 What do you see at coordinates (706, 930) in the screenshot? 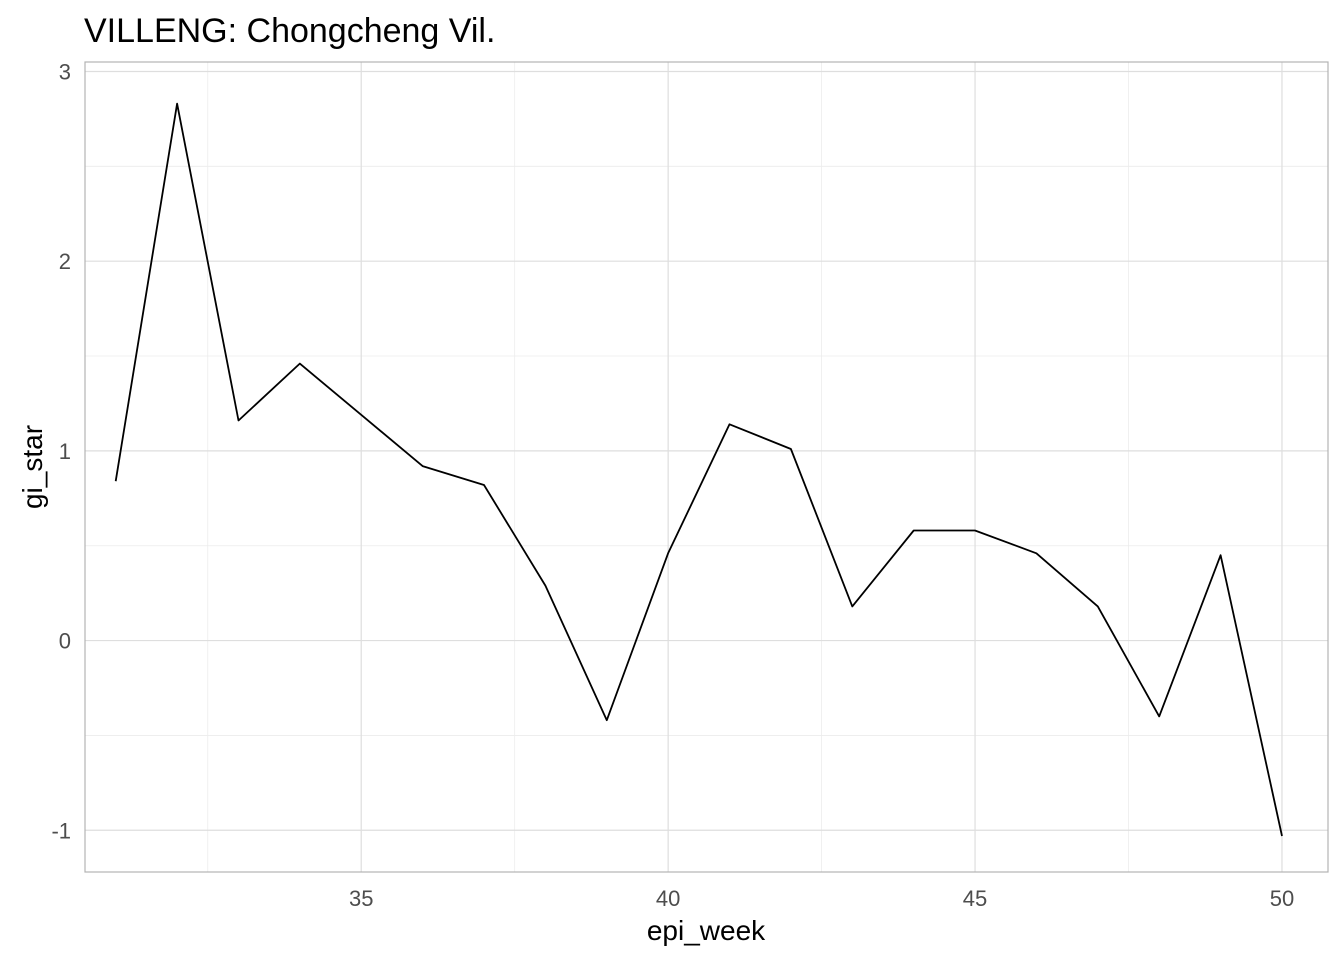
I see `x-axis-title: epi_week` at bounding box center [706, 930].